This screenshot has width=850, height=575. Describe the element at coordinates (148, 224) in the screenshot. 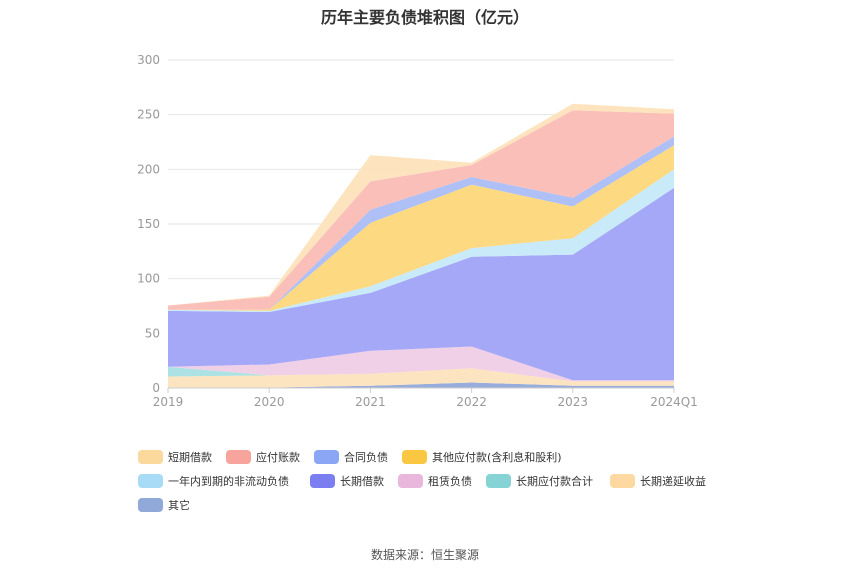

I see `y-tick-label: 150` at that location.